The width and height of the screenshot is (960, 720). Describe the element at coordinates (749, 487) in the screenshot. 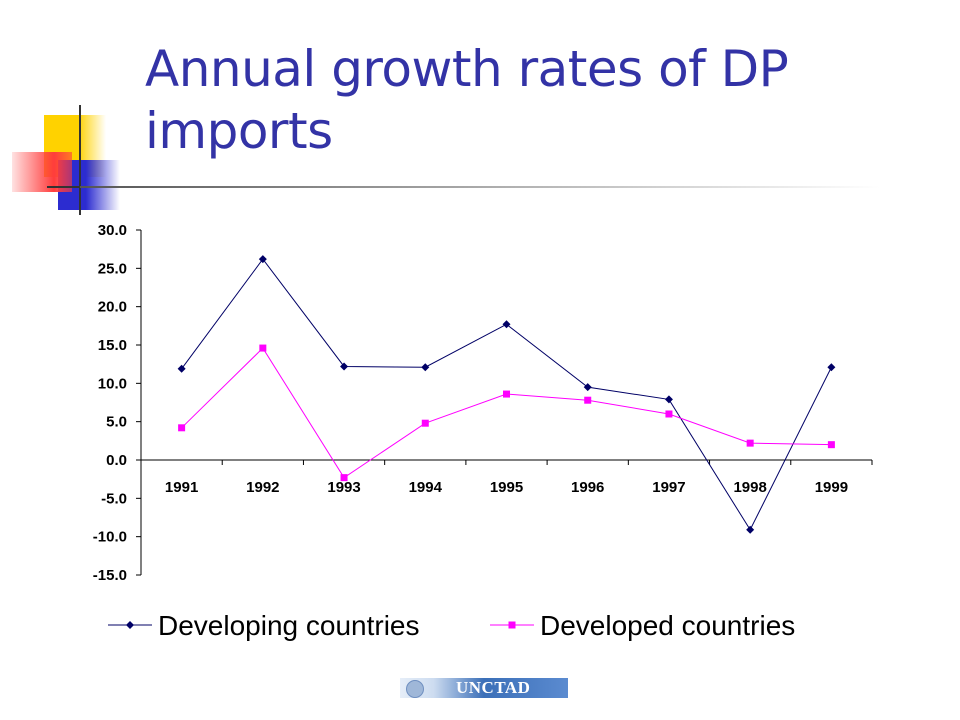

I see `x-tick-label: 1998` at that location.